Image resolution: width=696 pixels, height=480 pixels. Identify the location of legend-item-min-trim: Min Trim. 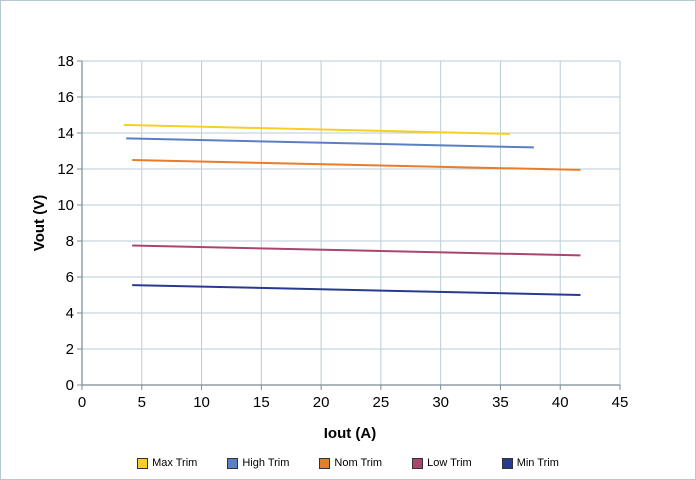
(530, 463).